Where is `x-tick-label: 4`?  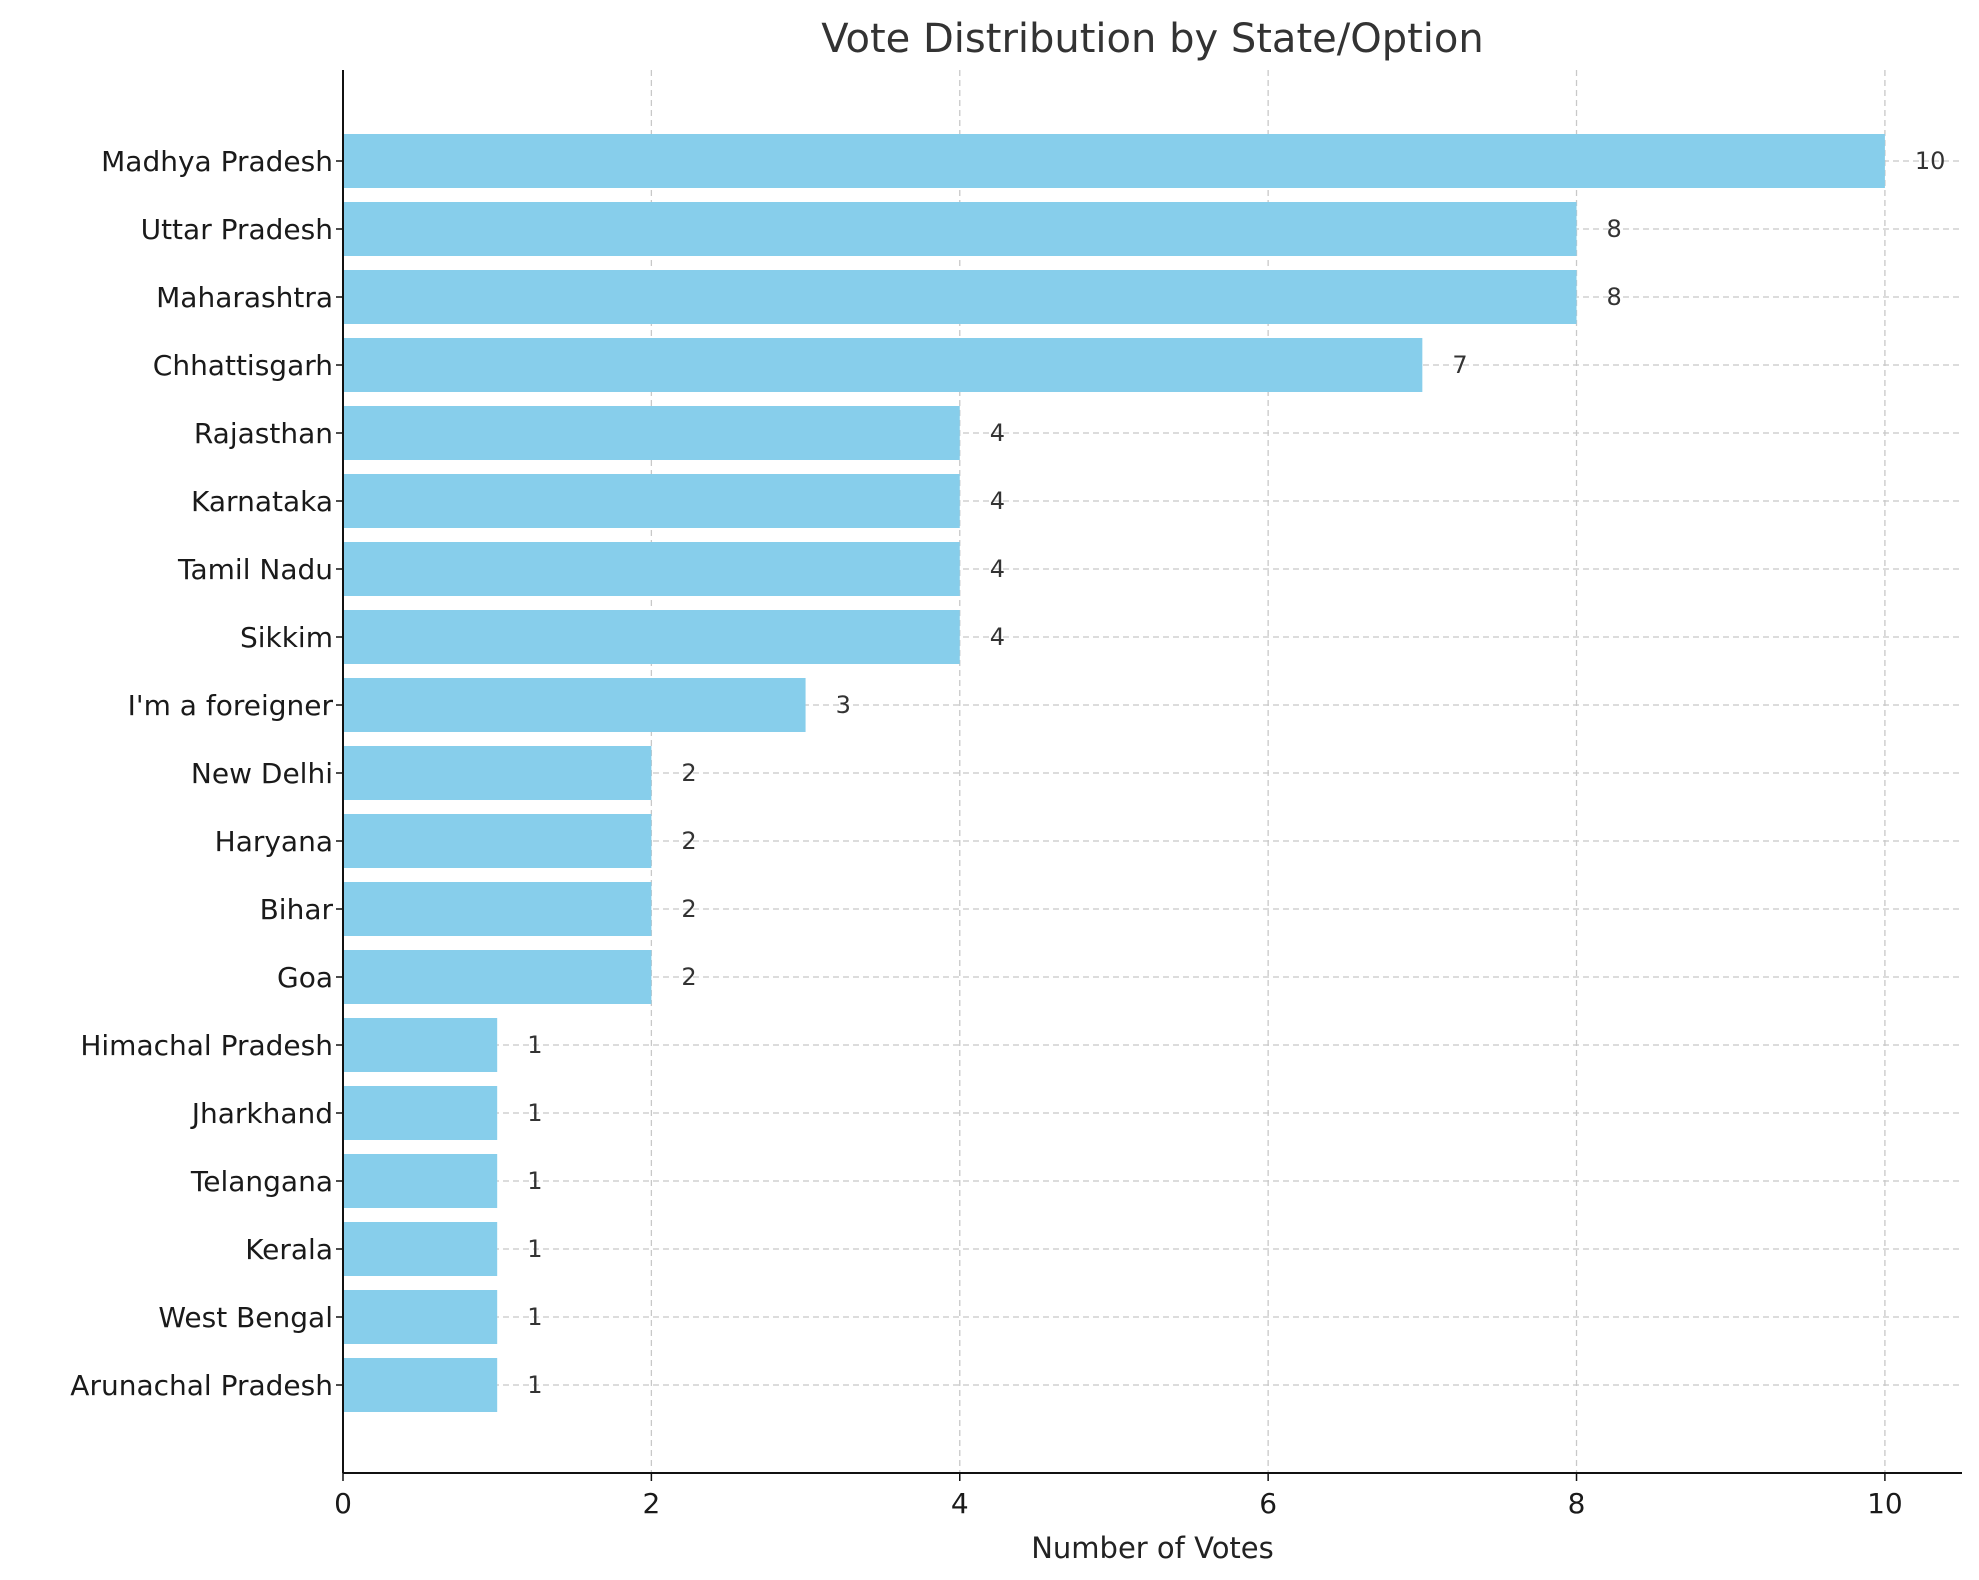 x-tick-label: 4 is located at coordinates (960, 1503).